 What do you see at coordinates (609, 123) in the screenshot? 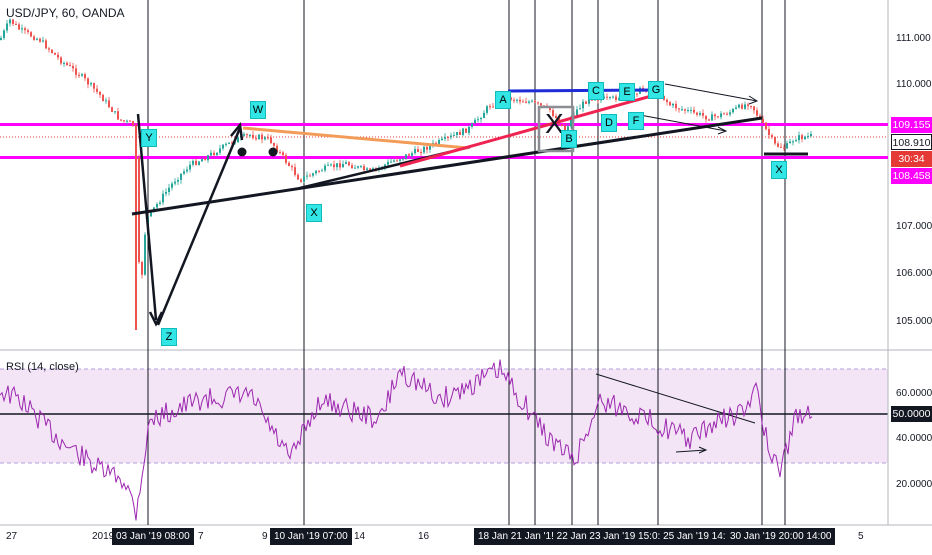
I see `marker-d: D` at bounding box center [609, 123].